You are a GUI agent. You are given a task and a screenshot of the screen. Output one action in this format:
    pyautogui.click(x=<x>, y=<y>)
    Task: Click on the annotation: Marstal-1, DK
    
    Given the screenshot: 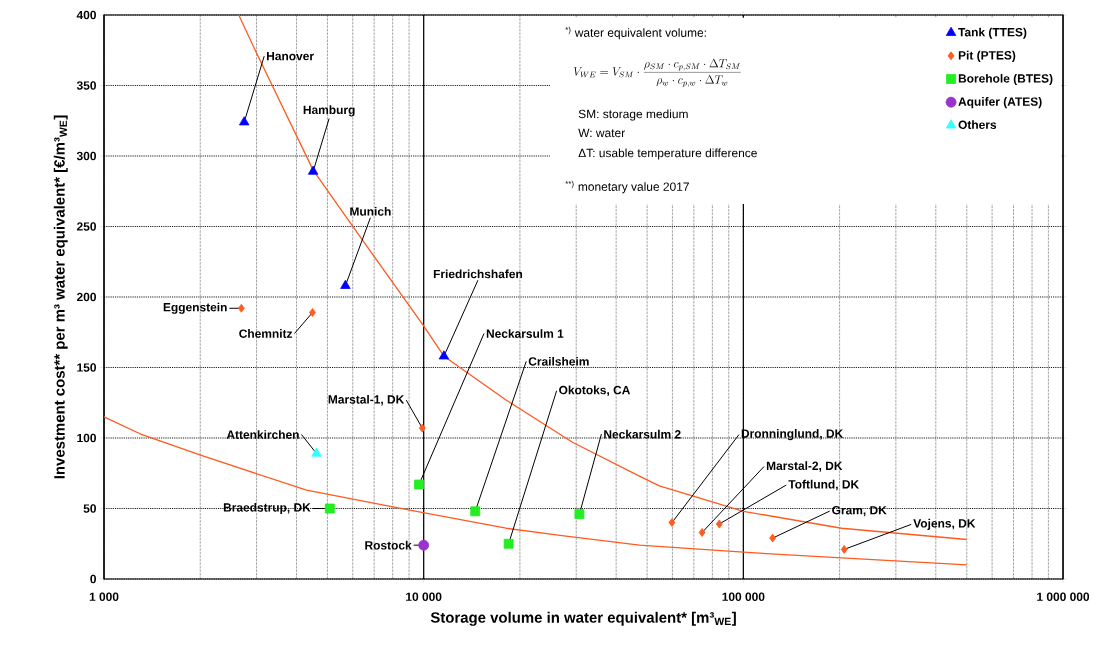 What is the action you would take?
    pyautogui.click(x=366, y=400)
    